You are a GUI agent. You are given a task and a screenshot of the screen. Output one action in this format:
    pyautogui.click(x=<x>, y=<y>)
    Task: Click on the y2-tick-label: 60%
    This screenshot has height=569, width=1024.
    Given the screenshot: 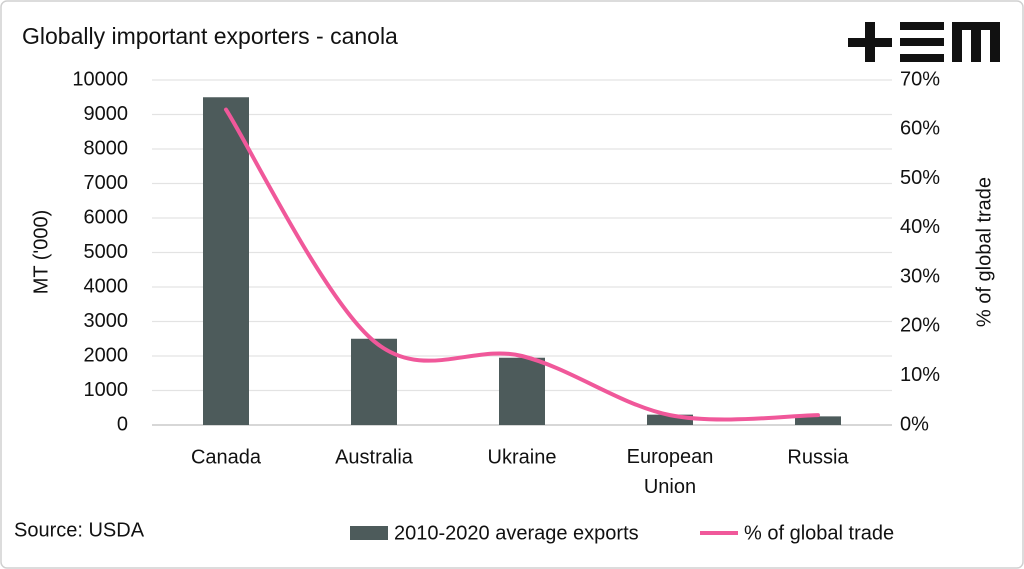 What is the action you would take?
    pyautogui.click(x=920, y=129)
    